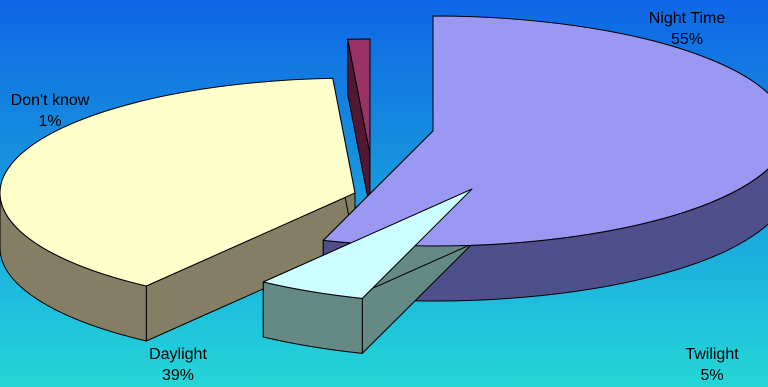  What do you see at coordinates (50, 121) in the screenshot?
I see `label-dont-know-value: 1%` at bounding box center [50, 121].